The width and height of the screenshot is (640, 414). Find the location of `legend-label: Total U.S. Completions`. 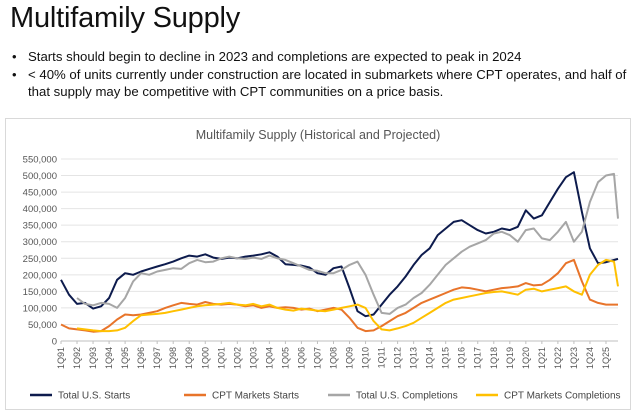

legend-label: Total U.S. Completions is located at coordinates (407, 396).